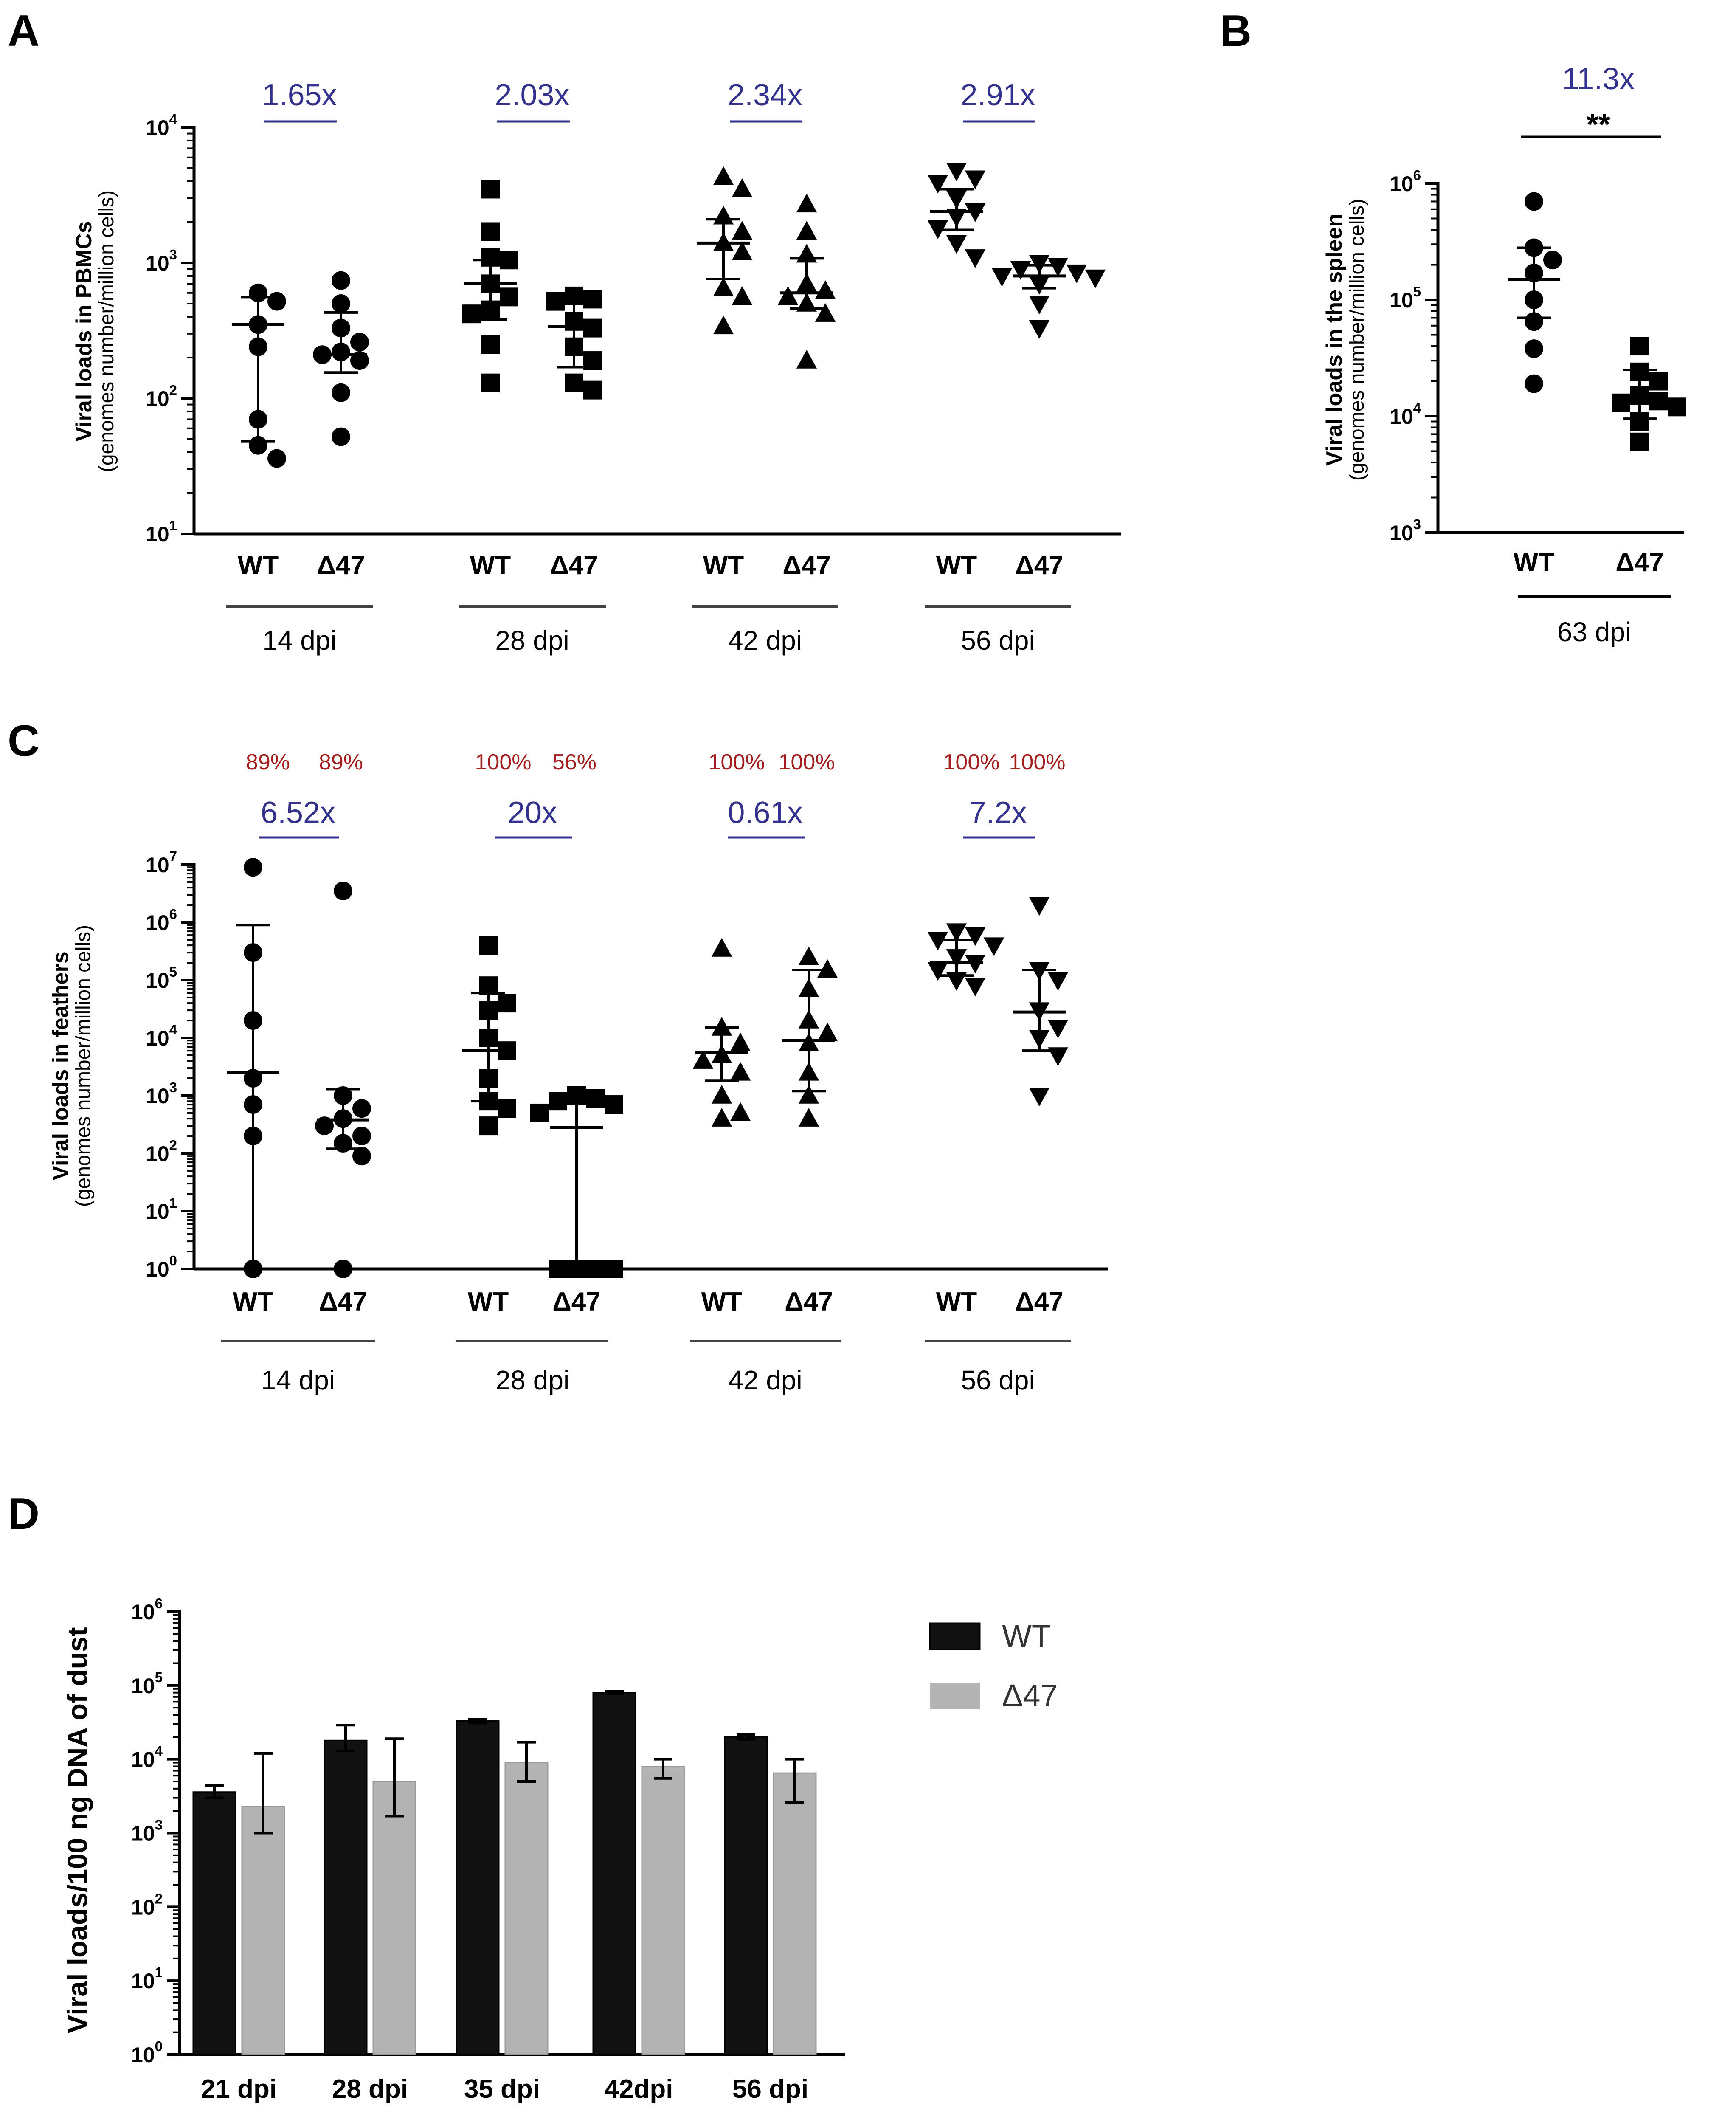  Describe the element at coordinates (955, 1696) in the screenshot. I see `d-legend-swatch-d47` at that location.